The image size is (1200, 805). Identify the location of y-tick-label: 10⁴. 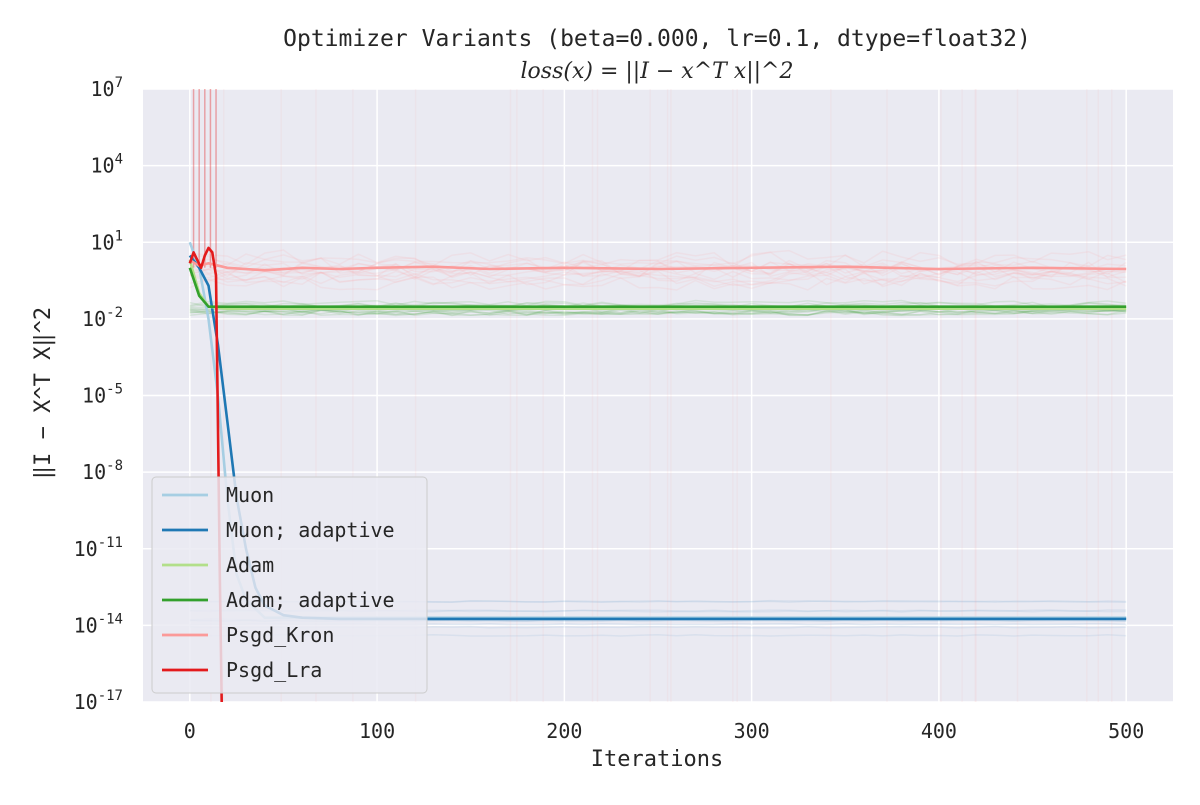
(106, 165).